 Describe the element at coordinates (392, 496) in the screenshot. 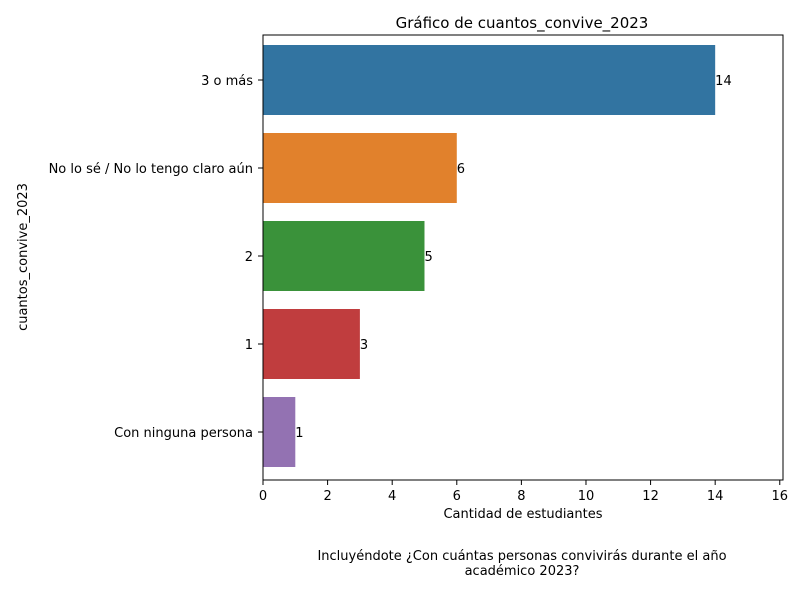

I see `x-tick-label: 4` at that location.